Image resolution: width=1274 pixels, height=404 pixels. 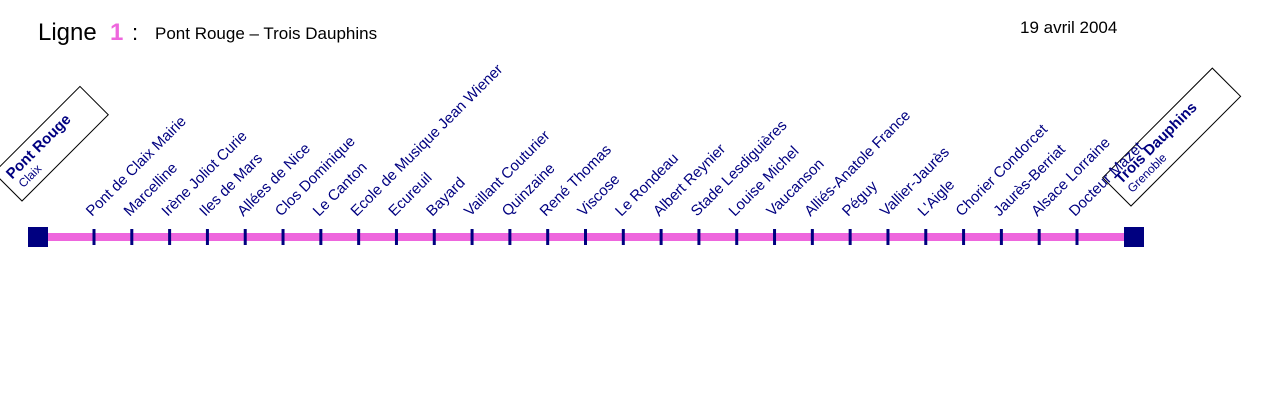 I want to click on route: Pont Rouge – Trois Dauphins, so click(x=266, y=33).